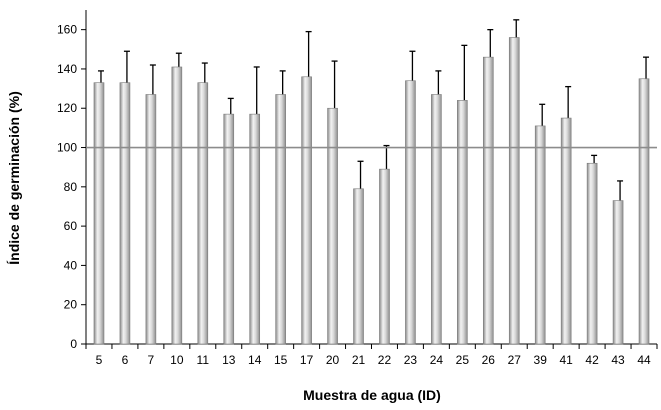  What do you see at coordinates (99, 360) in the screenshot?
I see `x-tick-label: 5` at bounding box center [99, 360].